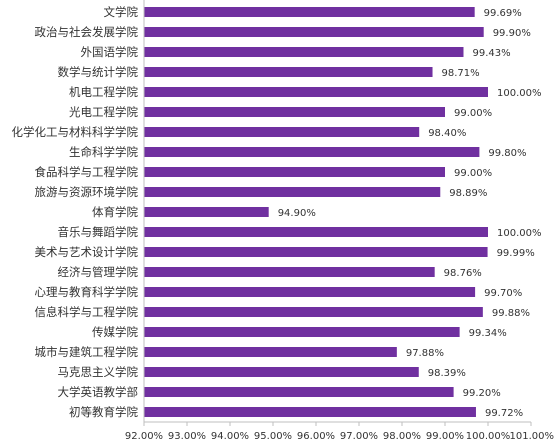  I want to click on value-label-9: 98.89%, so click(468, 193).